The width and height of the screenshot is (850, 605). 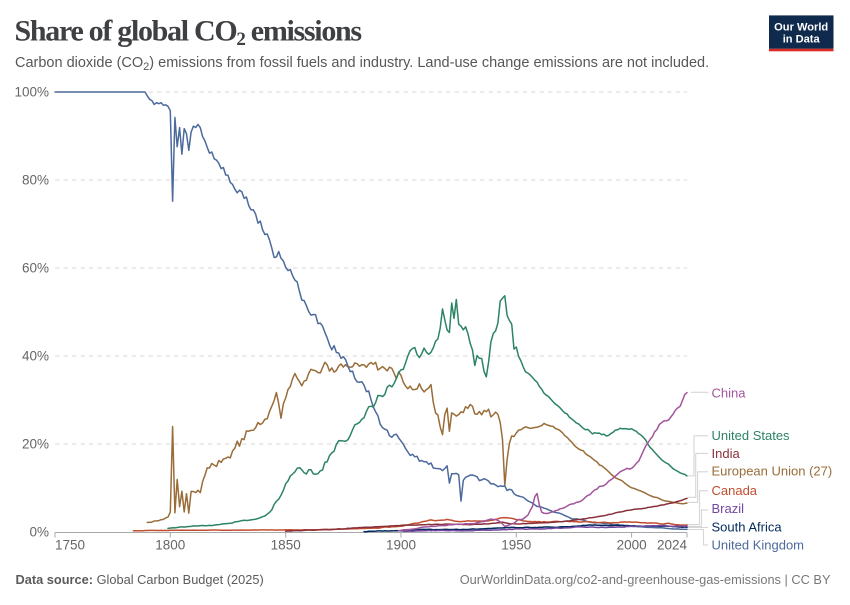 What do you see at coordinates (140, 579) in the screenshot?
I see `svg-text:Data source: Global Carbon Bud: Data source: Global Carbon Budget (2025)` at bounding box center [140, 579].